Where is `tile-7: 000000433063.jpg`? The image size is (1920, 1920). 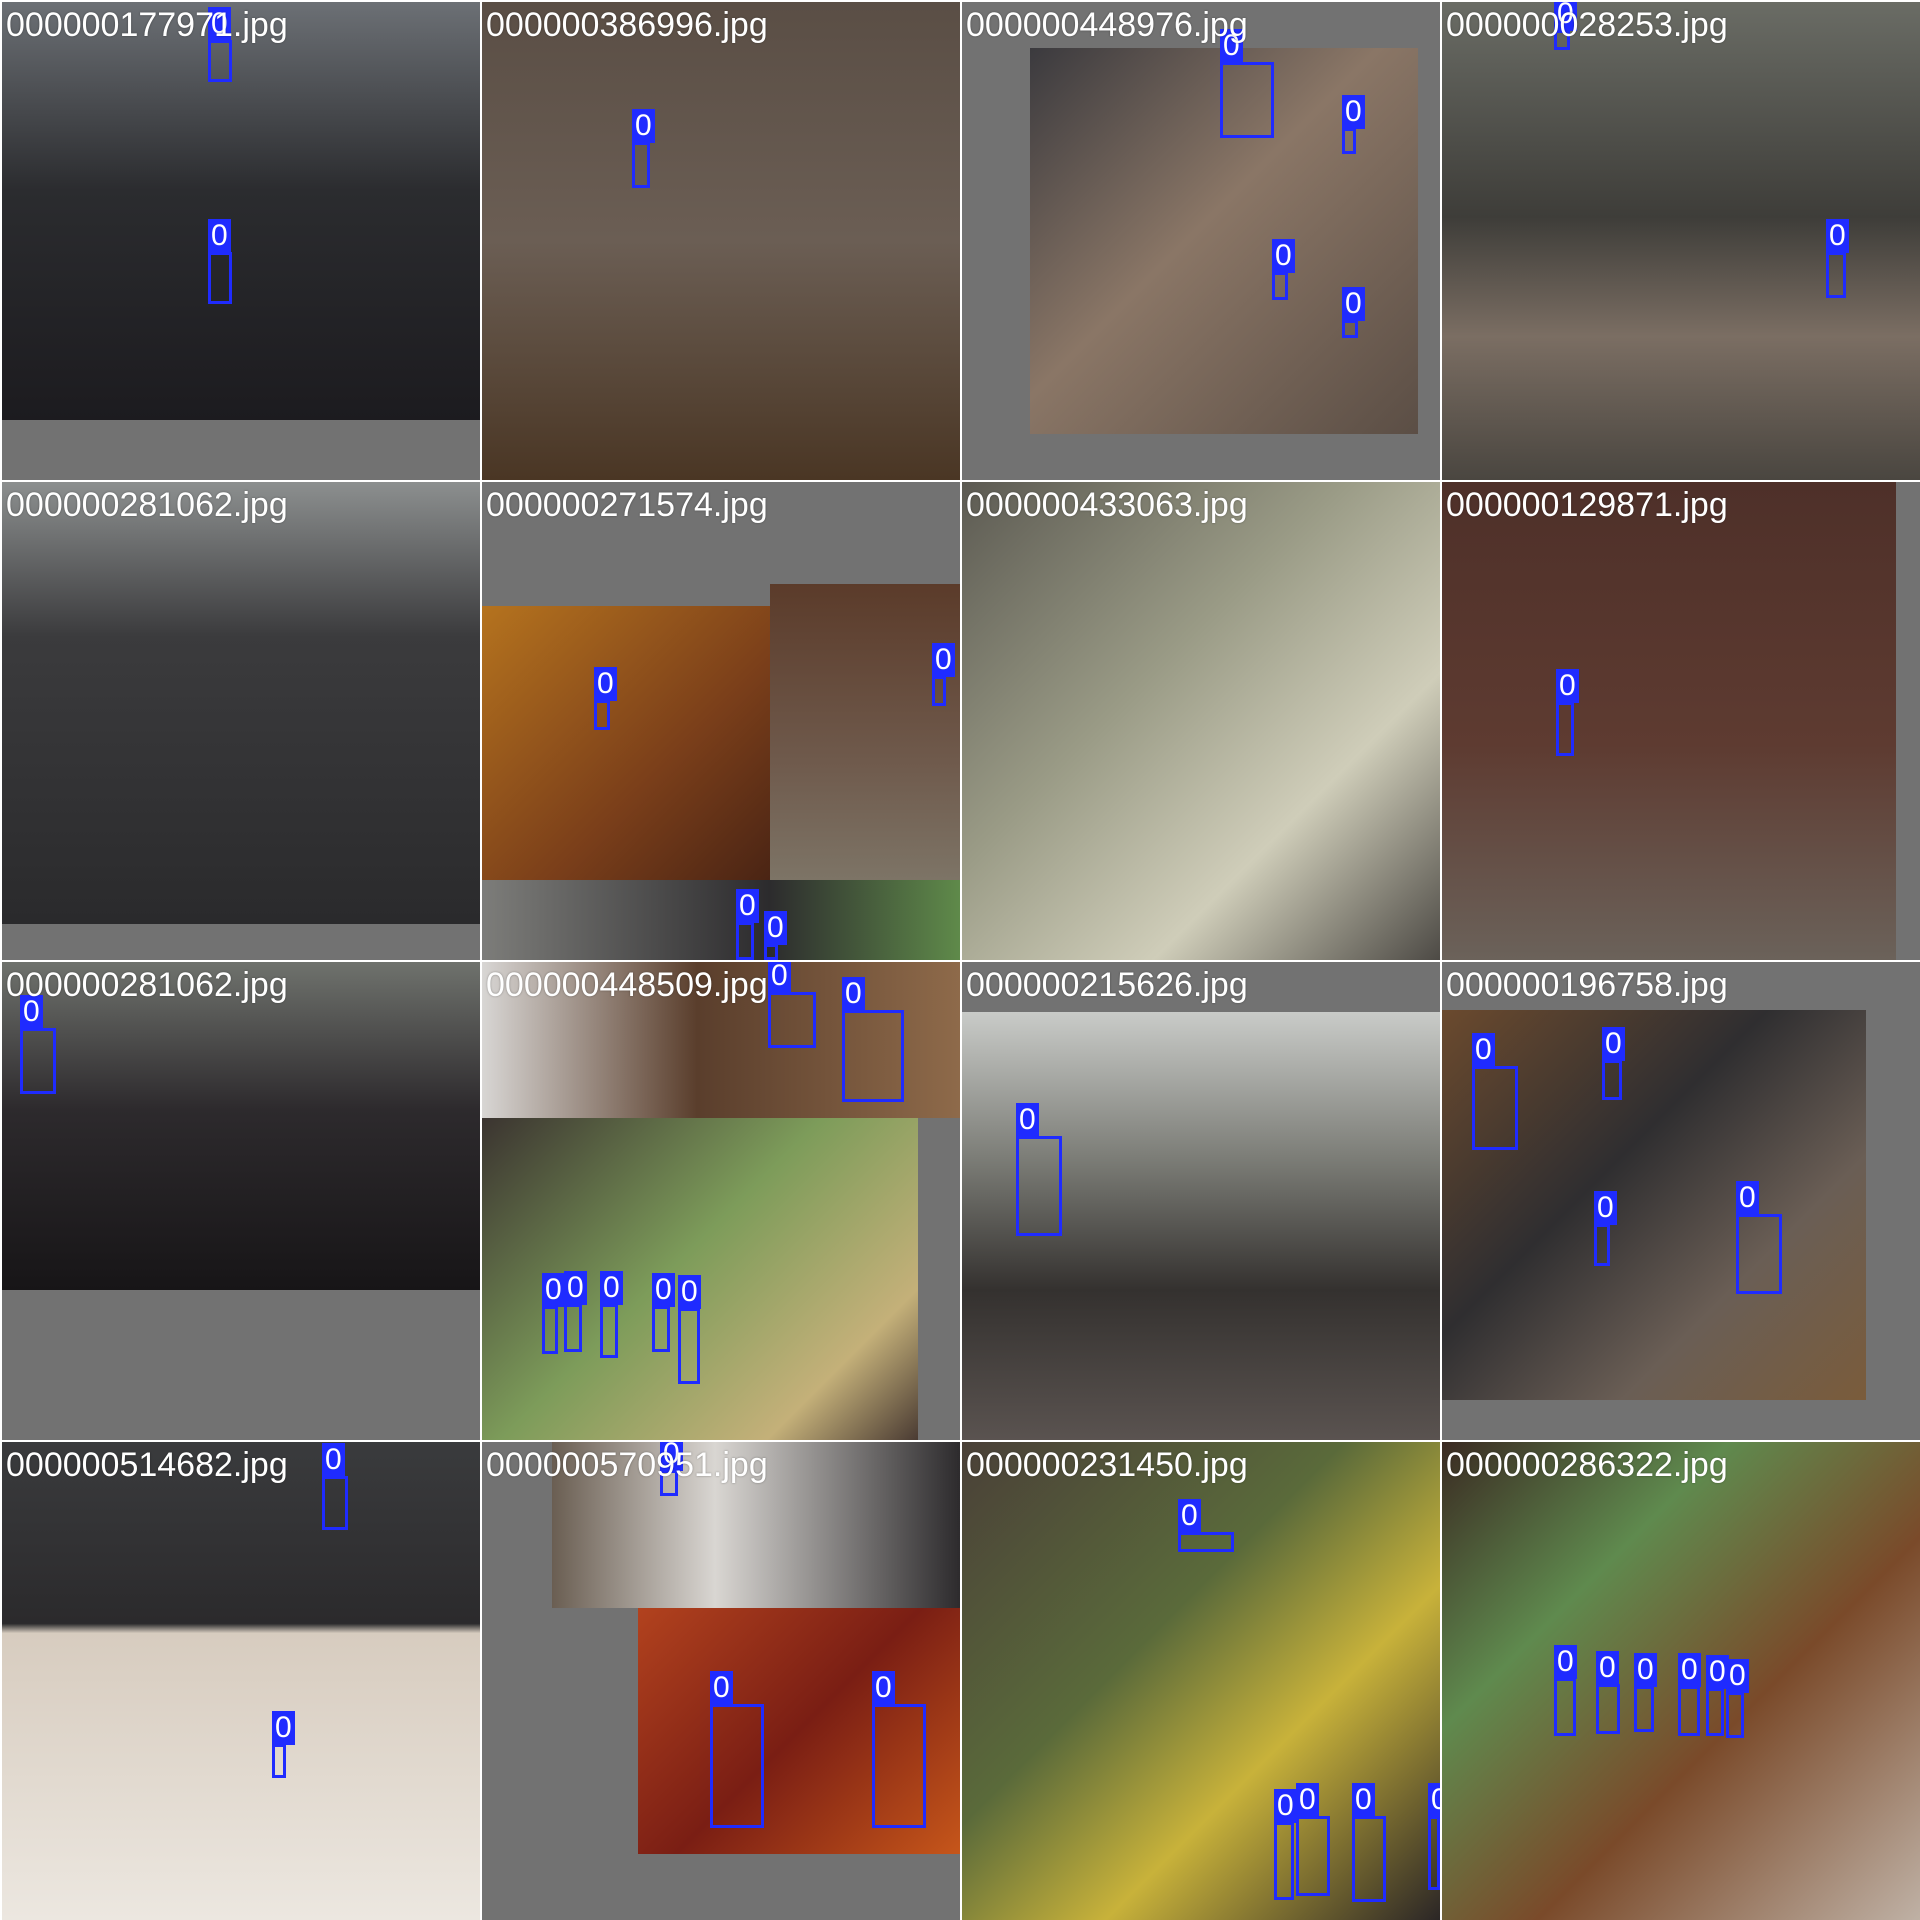
tile-7: 000000433063.jpg is located at coordinates (1201, 721).